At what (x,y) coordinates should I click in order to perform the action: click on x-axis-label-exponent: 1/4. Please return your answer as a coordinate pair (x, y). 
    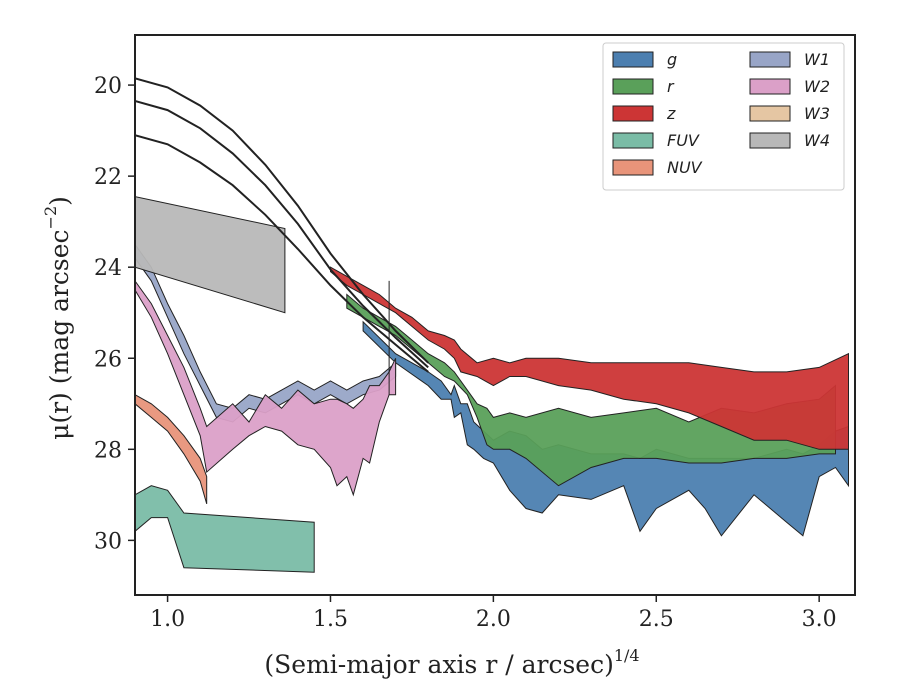
    Looking at the image, I should click on (627, 655).